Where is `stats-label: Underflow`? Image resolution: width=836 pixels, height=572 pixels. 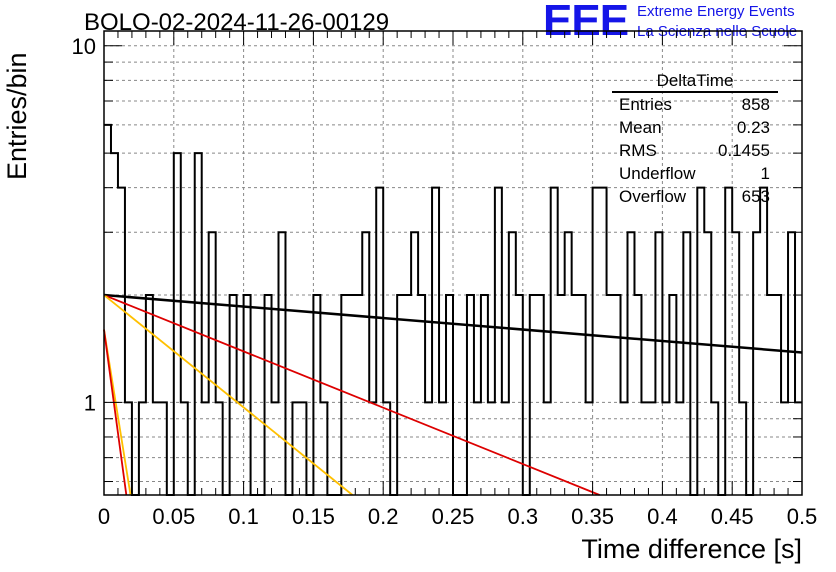 stats-label: Underflow is located at coordinates (657, 173).